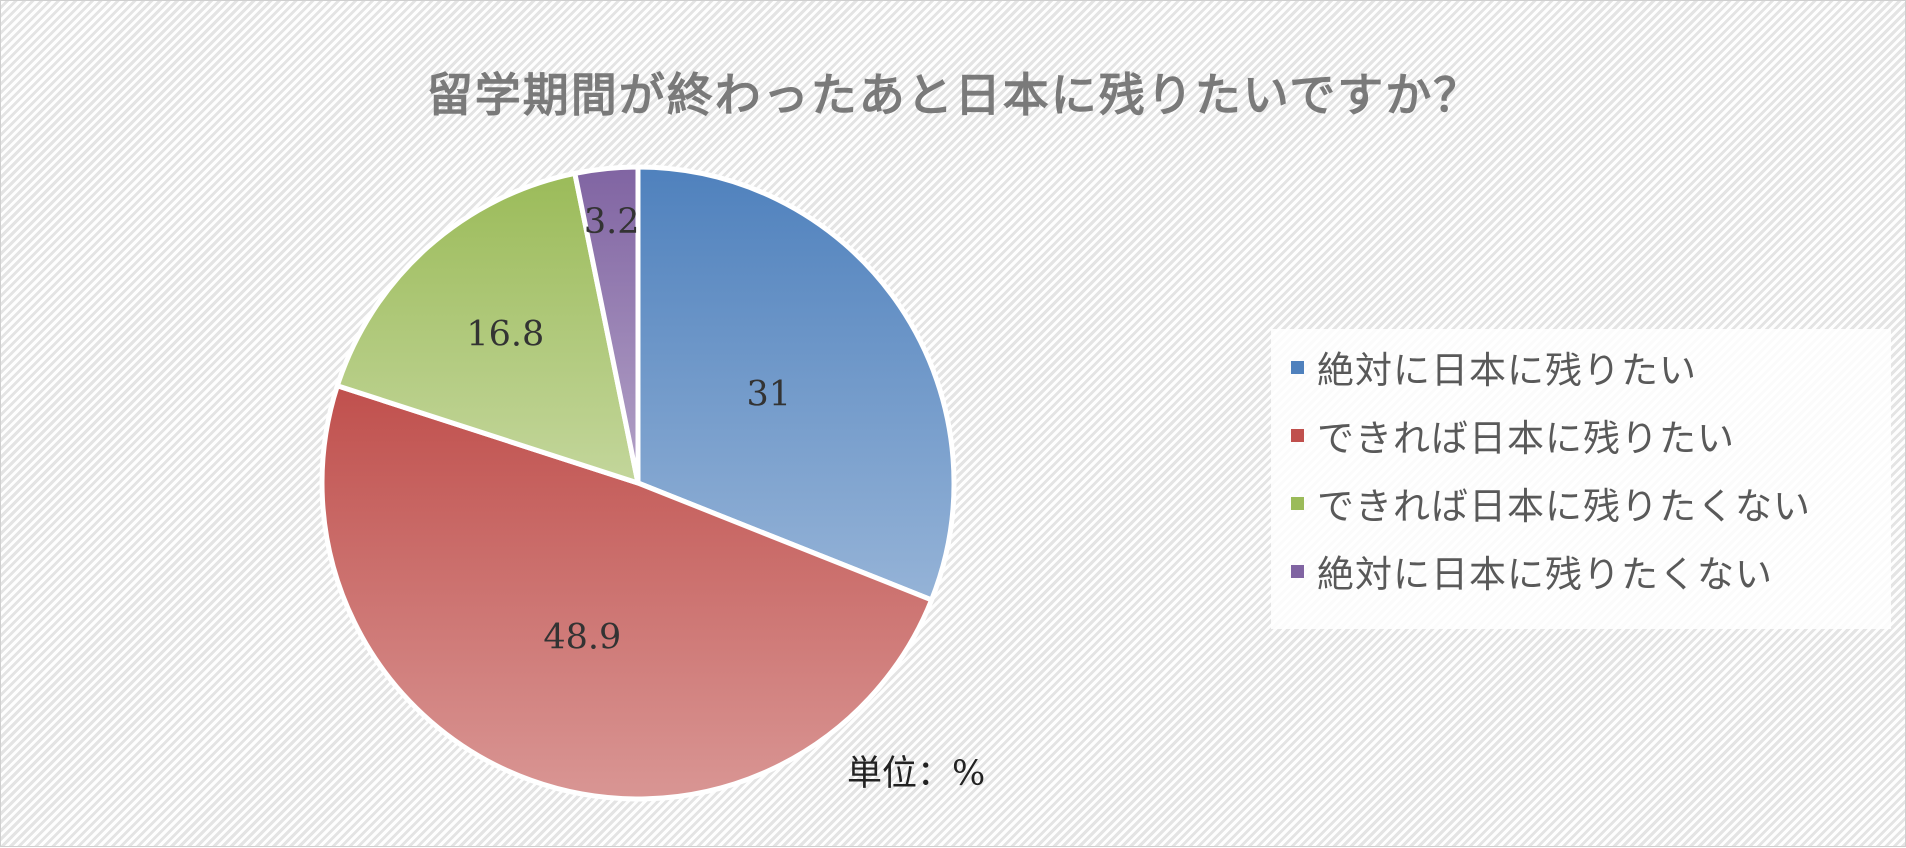 This screenshot has width=1906, height=848. I want to click on legend-item-1: 絶対に日本に残りたい, so click(1494, 369).